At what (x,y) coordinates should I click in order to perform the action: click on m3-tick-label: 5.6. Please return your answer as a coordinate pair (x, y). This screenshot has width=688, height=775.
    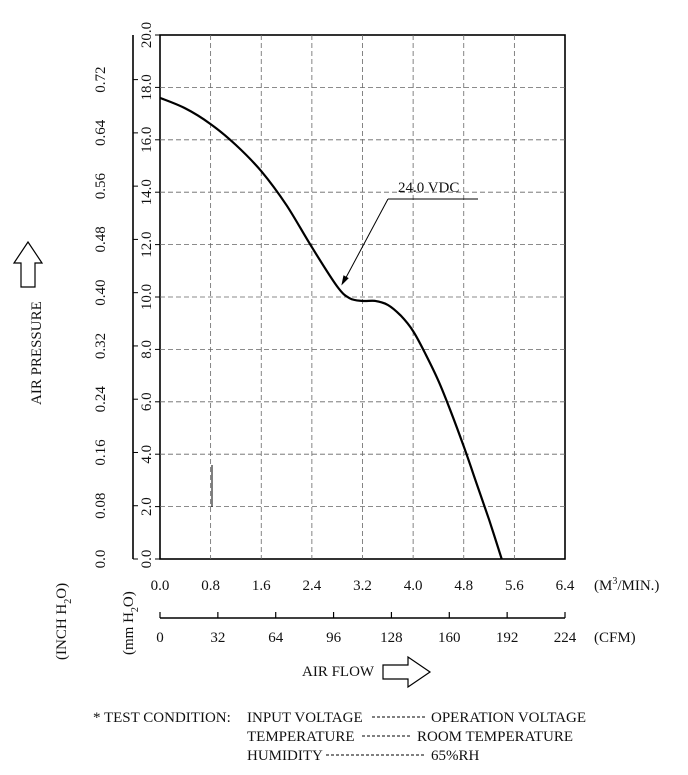
    Looking at the image, I should click on (514, 586).